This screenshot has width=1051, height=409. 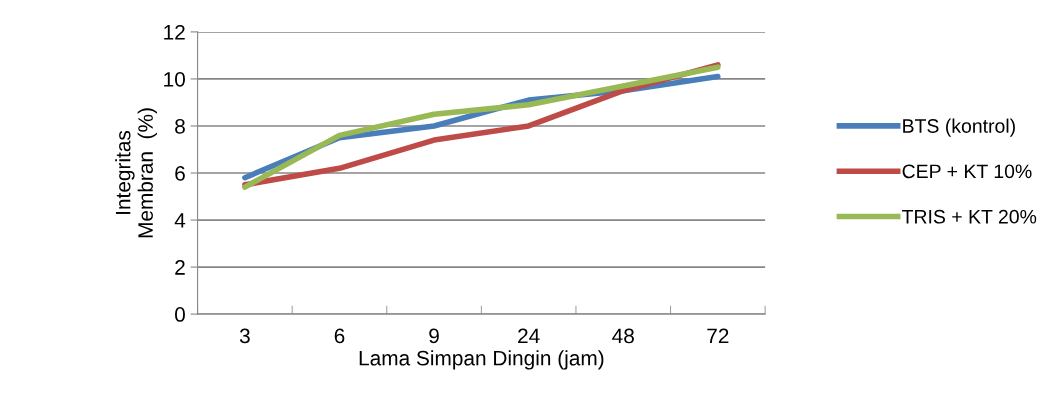 I want to click on y-tick-label: 2, so click(x=180, y=267).